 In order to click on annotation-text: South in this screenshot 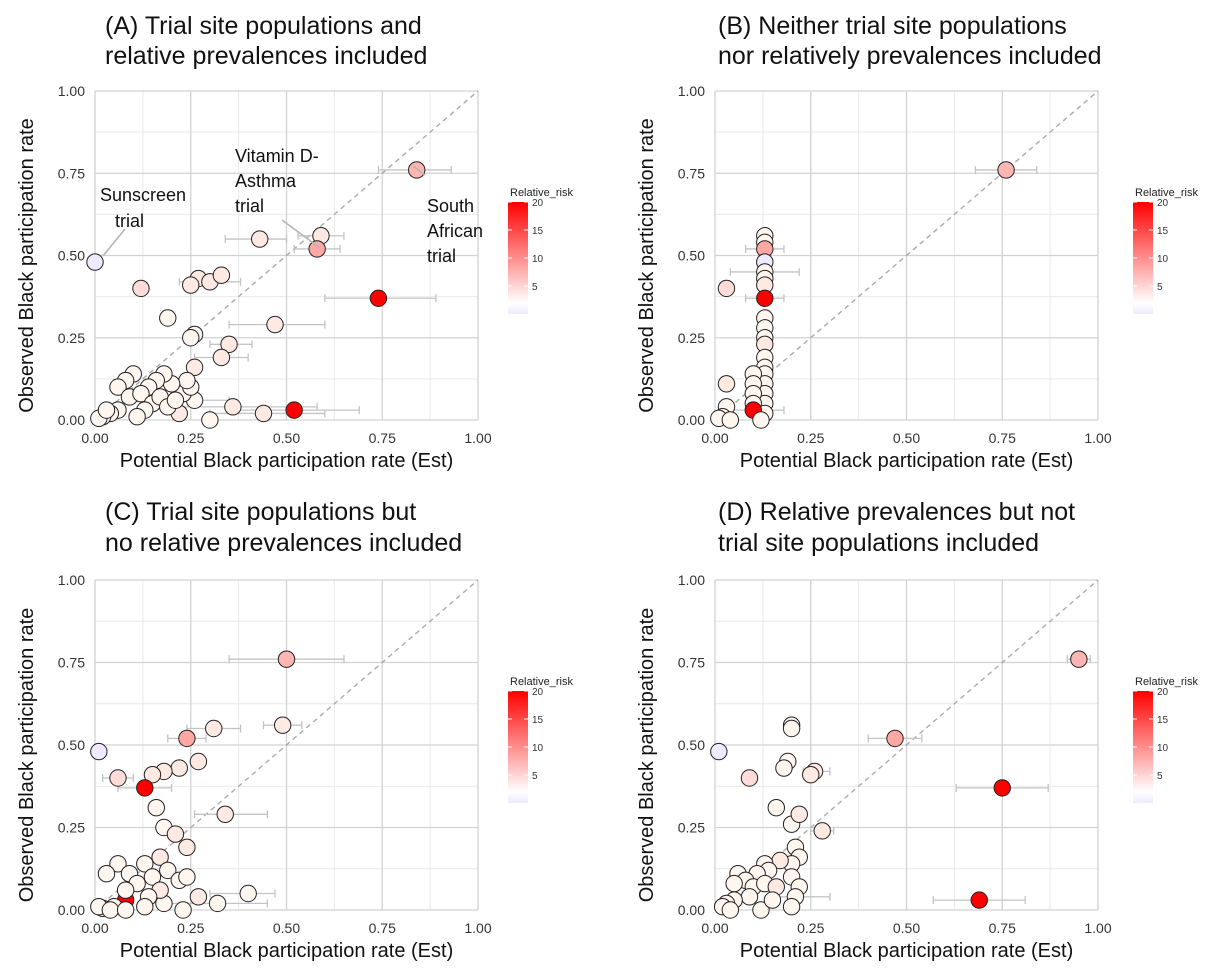, I will do `click(450, 206)`.